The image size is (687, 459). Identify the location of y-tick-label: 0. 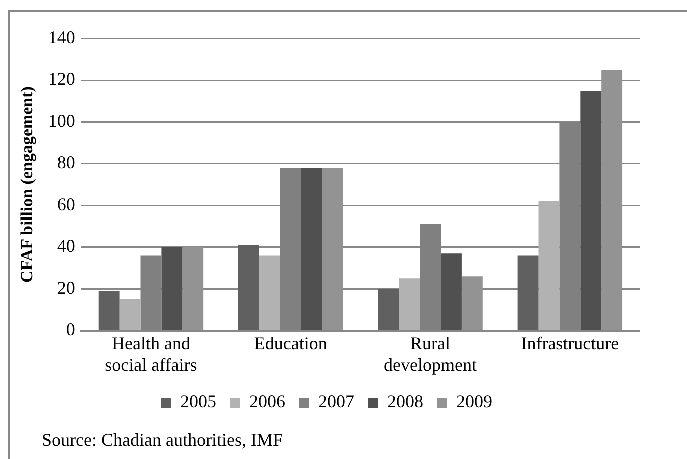
(71, 330).